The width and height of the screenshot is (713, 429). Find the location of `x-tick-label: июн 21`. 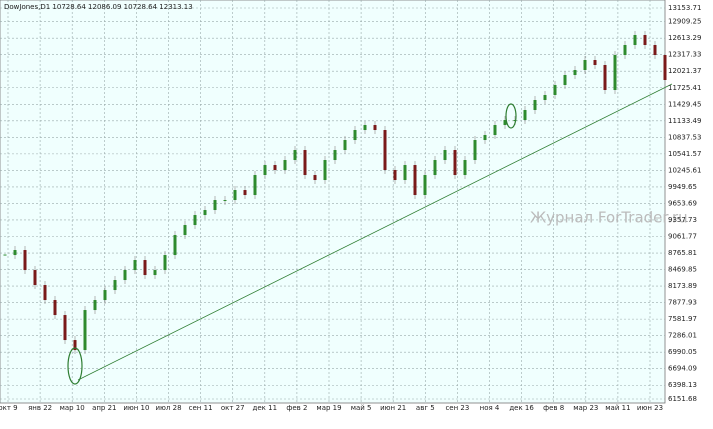

x-tick-label: июн 21 is located at coordinates (393, 408).